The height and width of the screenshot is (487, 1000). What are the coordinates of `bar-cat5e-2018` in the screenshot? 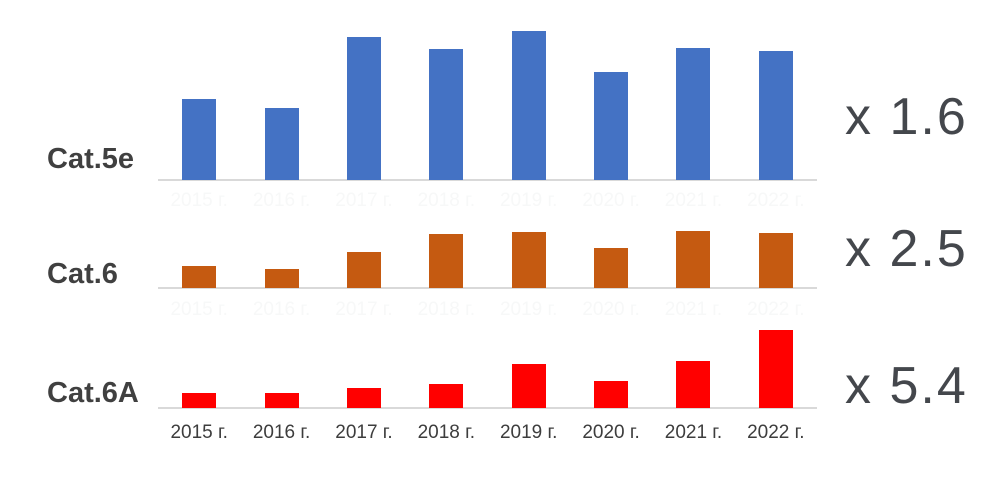 It's located at (446, 114).